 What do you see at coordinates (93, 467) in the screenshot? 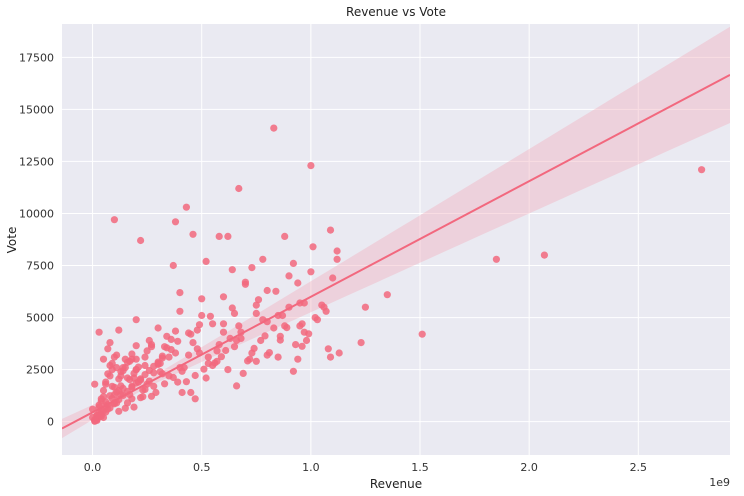
I see `x-tick-label: 0.0` at bounding box center [93, 467].